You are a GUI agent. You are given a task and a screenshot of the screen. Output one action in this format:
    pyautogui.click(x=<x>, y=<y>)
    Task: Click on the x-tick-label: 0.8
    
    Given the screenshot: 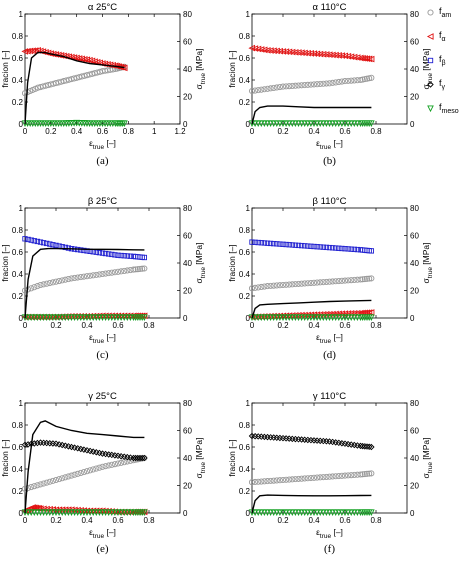 What is the action you would take?
    pyautogui.click(x=129, y=131)
    